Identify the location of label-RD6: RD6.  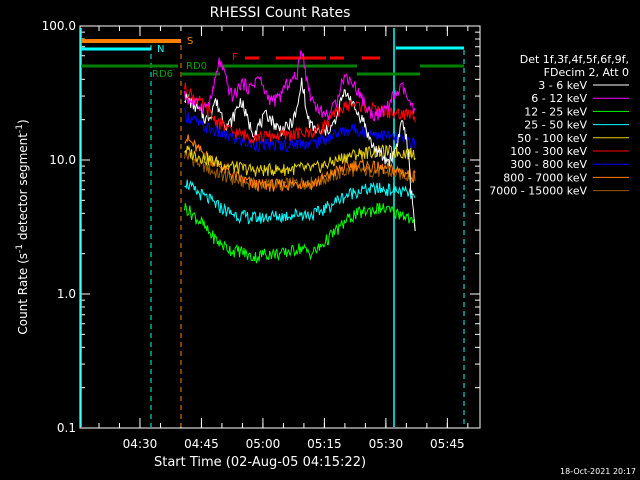
(162, 74).